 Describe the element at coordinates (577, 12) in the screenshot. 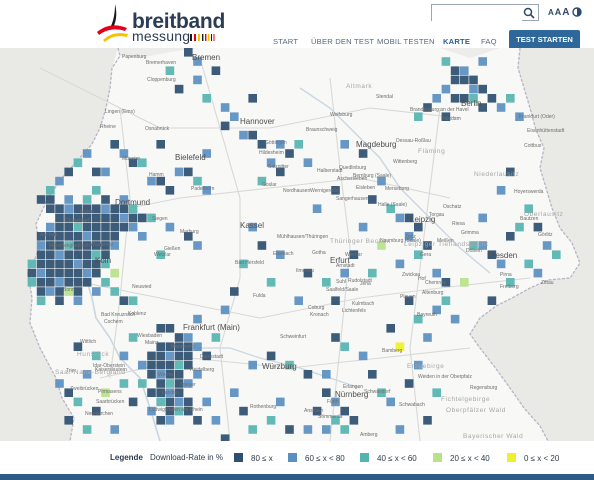

I see `contrast-icon` at that location.